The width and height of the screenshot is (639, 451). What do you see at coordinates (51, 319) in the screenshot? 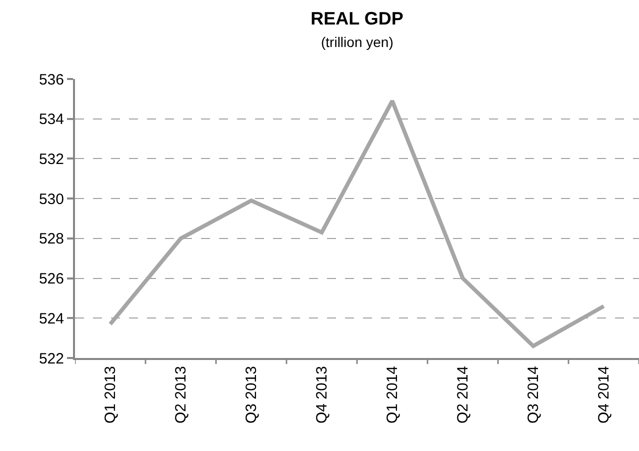
I see `y-tick-label: 524` at bounding box center [51, 319].